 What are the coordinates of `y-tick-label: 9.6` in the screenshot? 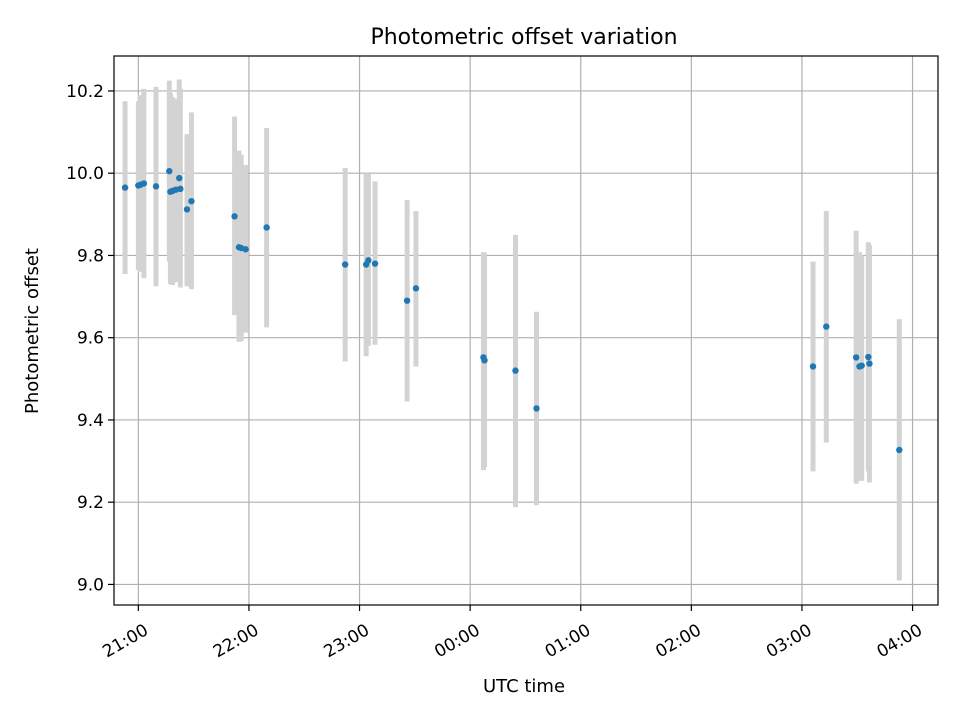 It's located at (90, 339).